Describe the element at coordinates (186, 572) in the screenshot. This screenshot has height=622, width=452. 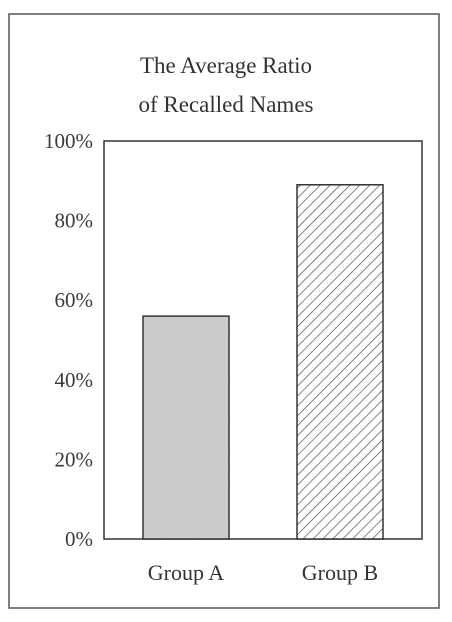
I see `category-label: Group A` at that location.